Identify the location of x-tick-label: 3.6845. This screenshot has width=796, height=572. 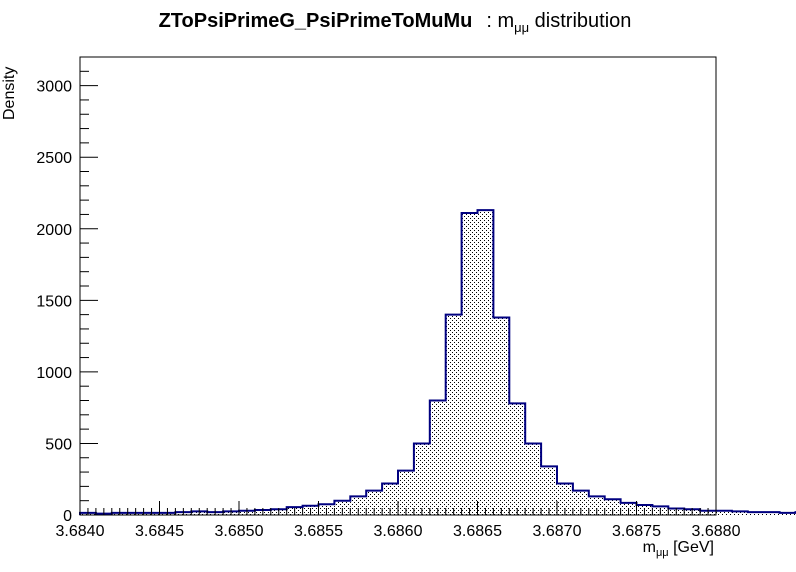
(159, 531).